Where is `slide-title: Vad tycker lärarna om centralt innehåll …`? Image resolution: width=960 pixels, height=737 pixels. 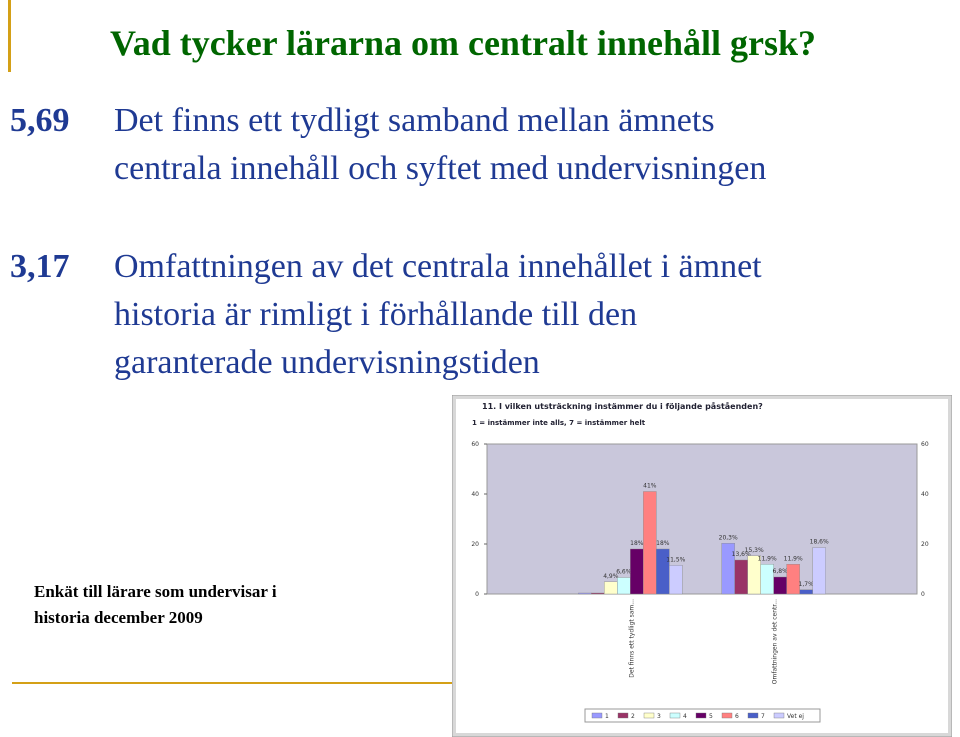 slide-title: Vad tycker lärarna om centralt innehåll … is located at coordinates (463, 43).